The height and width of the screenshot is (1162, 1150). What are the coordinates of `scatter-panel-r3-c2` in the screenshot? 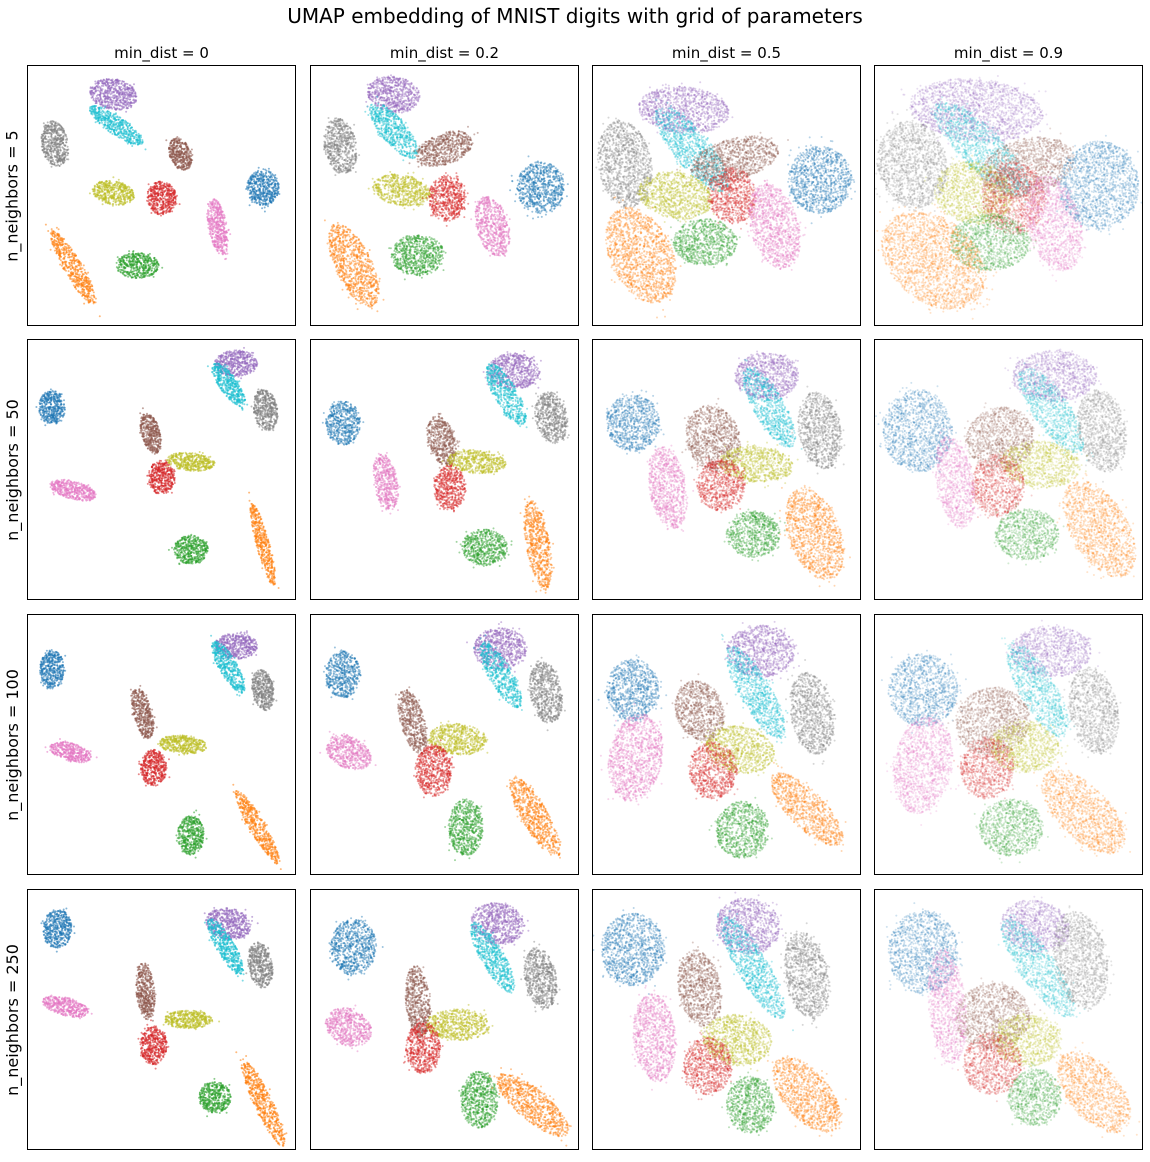 It's located at (726, 1019).